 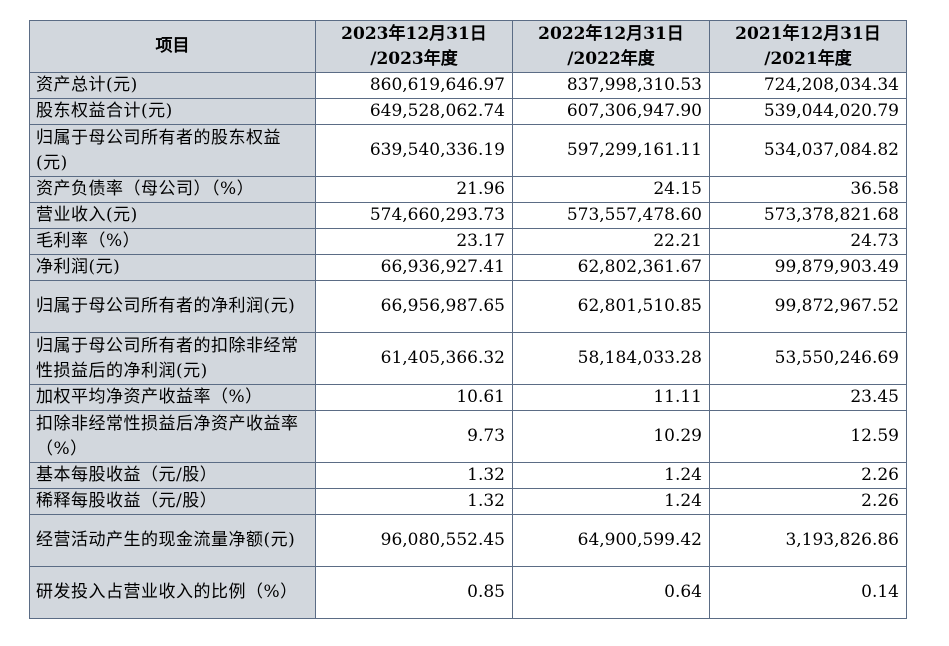 I want to click on table-row: 研发投入占营业收入的比例（%） 0.85 0.64 0.14, so click(x=468, y=592).